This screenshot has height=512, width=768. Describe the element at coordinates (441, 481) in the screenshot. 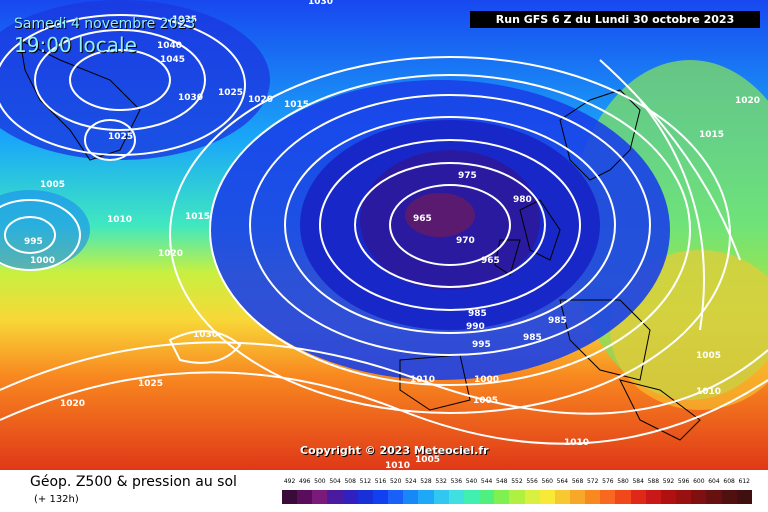

I see `legend-value: 532` at that location.